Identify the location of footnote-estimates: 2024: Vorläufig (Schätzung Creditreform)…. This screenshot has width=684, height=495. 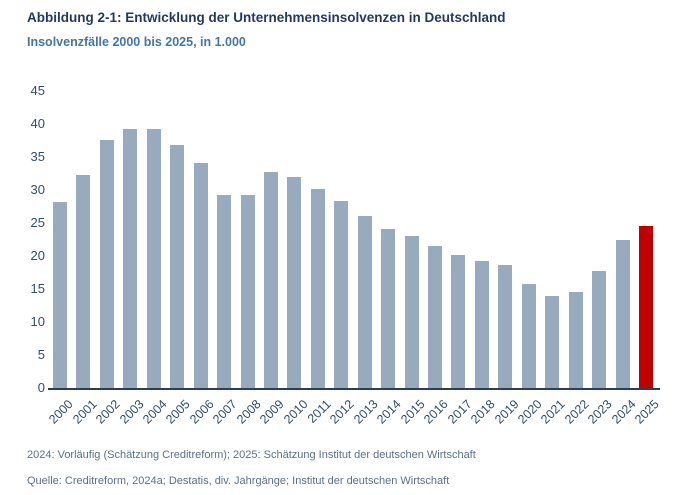
(251, 455).